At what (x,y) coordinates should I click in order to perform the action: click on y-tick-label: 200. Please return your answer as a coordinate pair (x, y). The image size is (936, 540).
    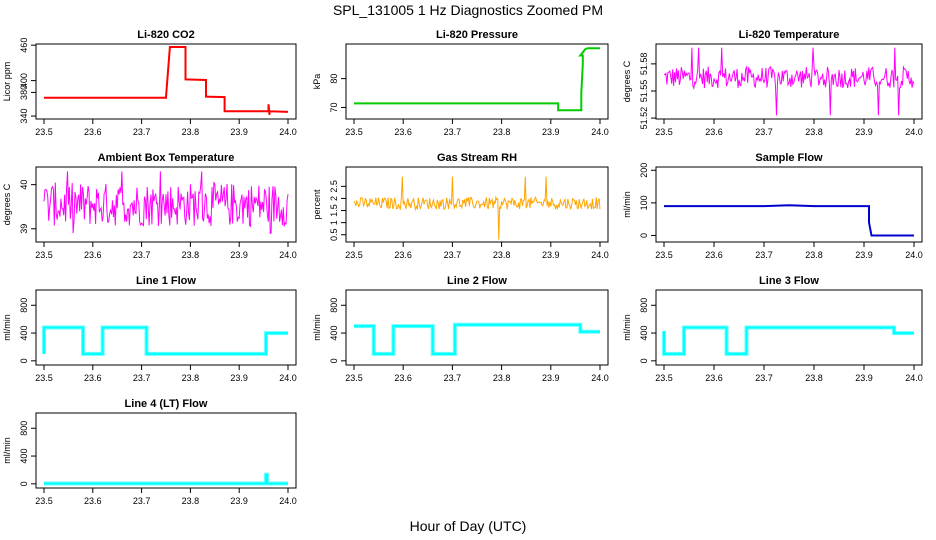
    Looking at the image, I should click on (644, 170).